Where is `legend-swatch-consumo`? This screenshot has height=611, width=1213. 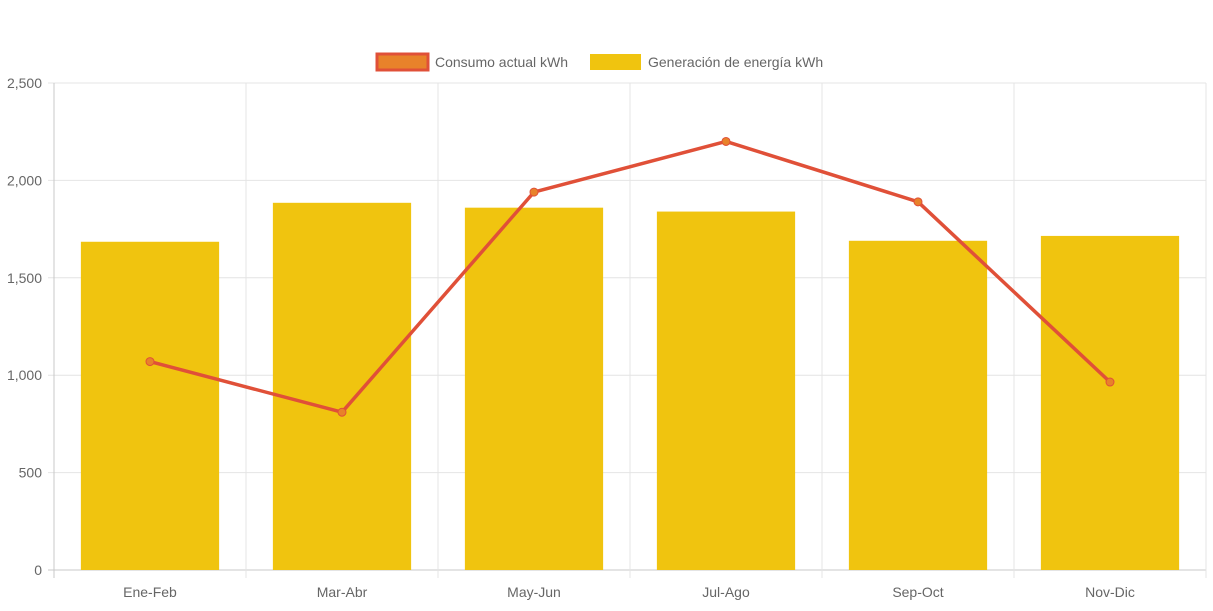
legend-swatch-consumo is located at coordinates (402, 62).